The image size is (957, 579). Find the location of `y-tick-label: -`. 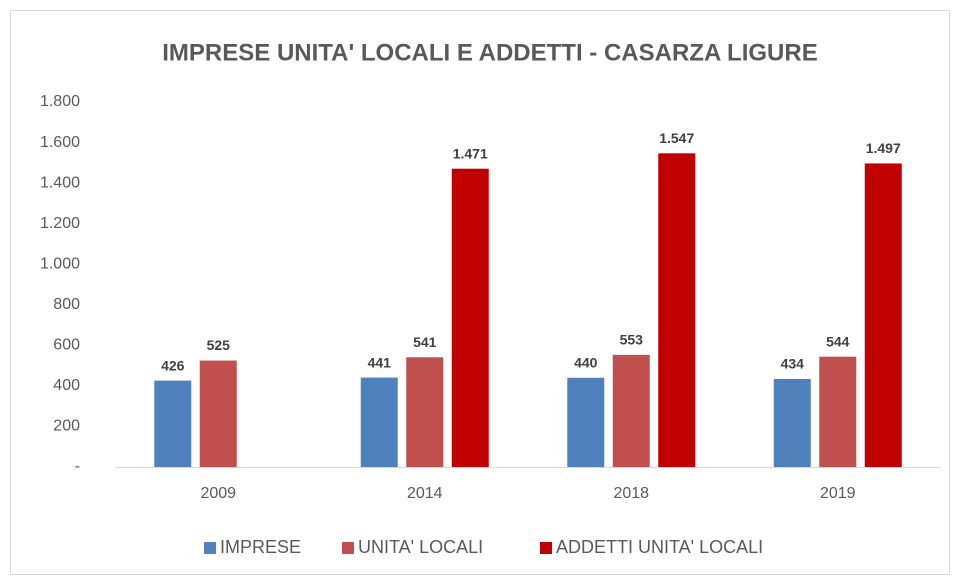

y-tick-label: - is located at coordinates (77, 466).